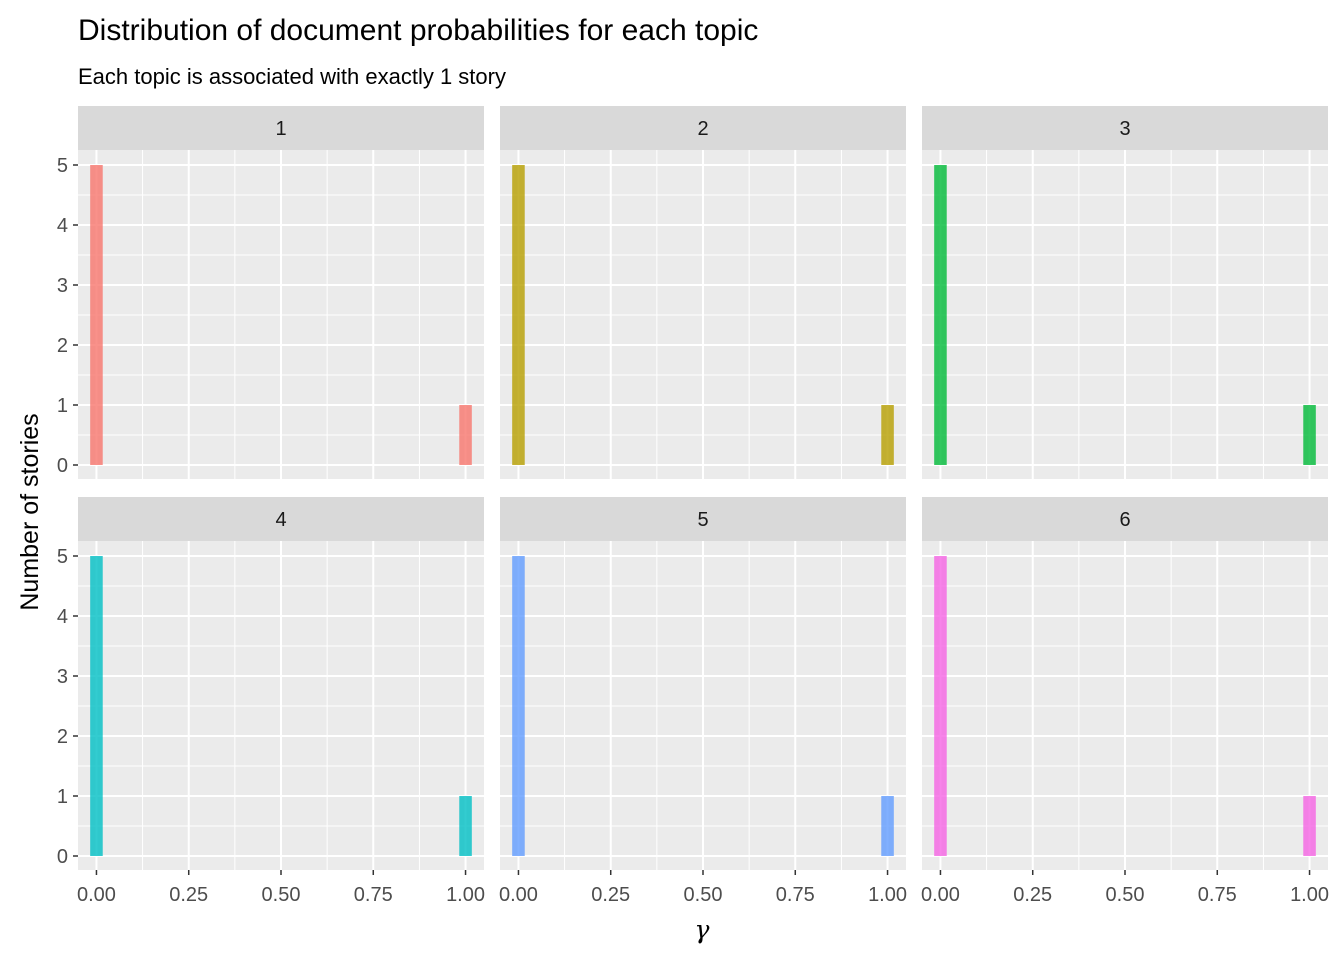 The height and width of the screenshot is (960, 1344). I want to click on facet-strip-label: 5, so click(702, 520).